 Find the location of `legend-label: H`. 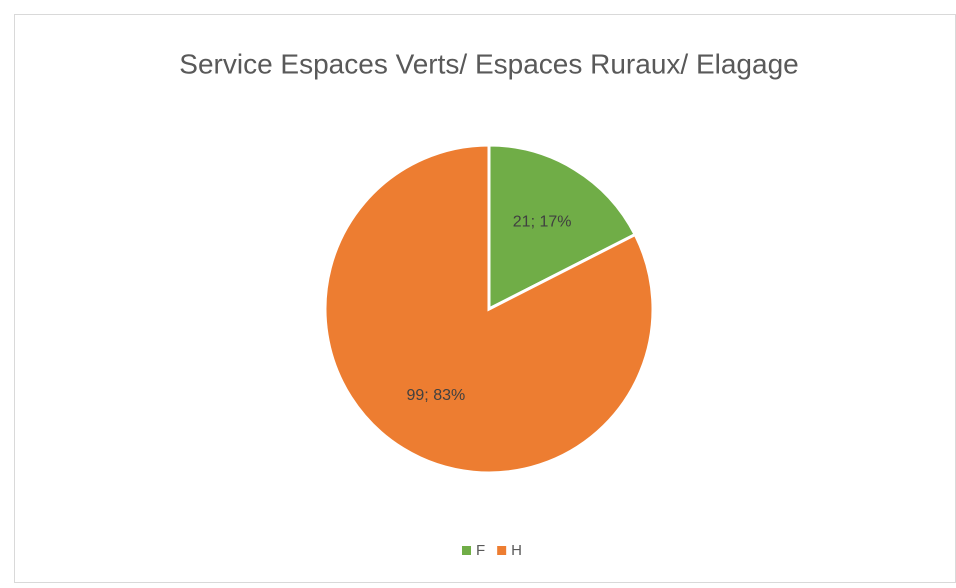

legend-label: H is located at coordinates (516, 550).